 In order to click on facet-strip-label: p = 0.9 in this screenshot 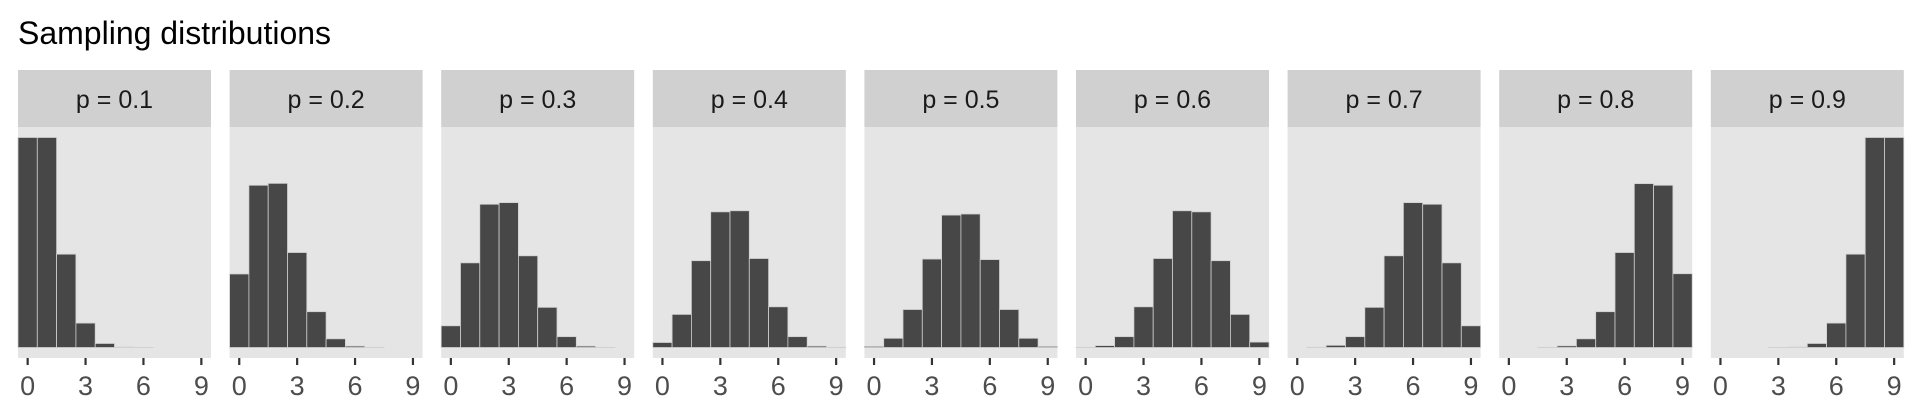, I will do `click(1807, 100)`.